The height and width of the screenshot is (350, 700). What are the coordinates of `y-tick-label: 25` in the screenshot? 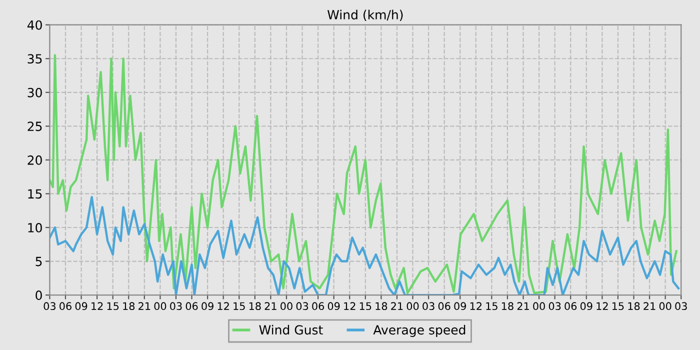 It's located at (35, 127).